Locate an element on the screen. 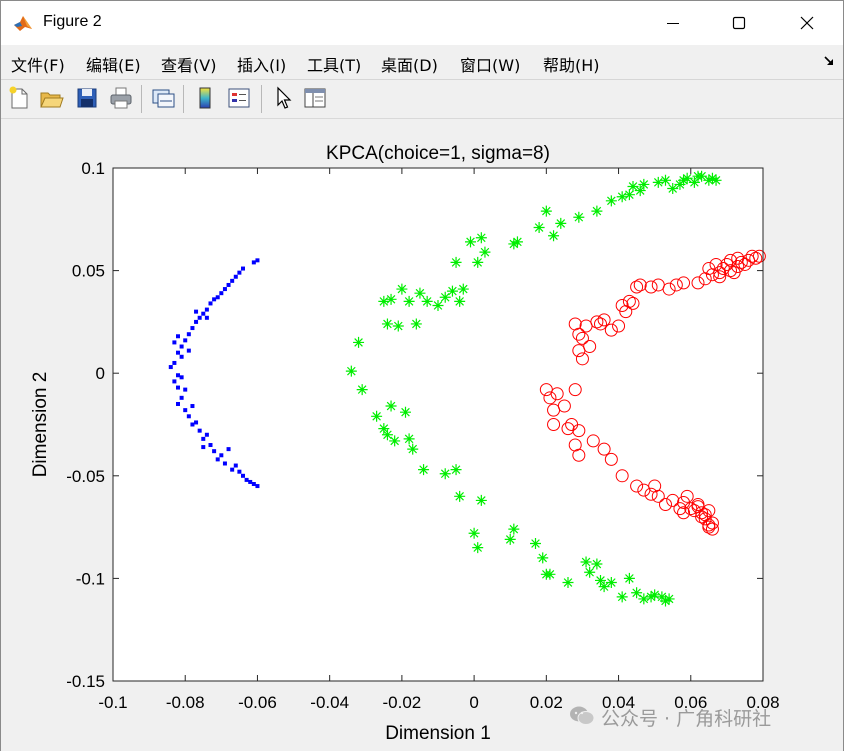 Image resolution: width=844 pixels, height=751 pixels. maximize-button is located at coordinates (739, 23).